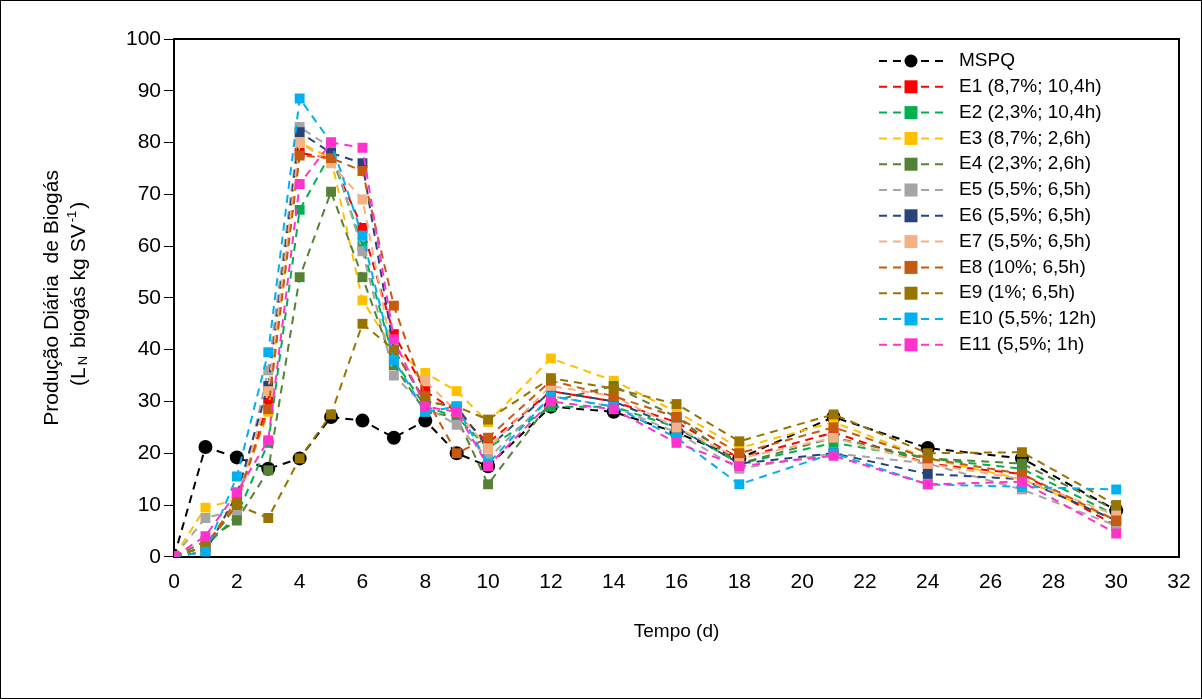  I want to click on x-tick-label: 30, so click(1116, 581).